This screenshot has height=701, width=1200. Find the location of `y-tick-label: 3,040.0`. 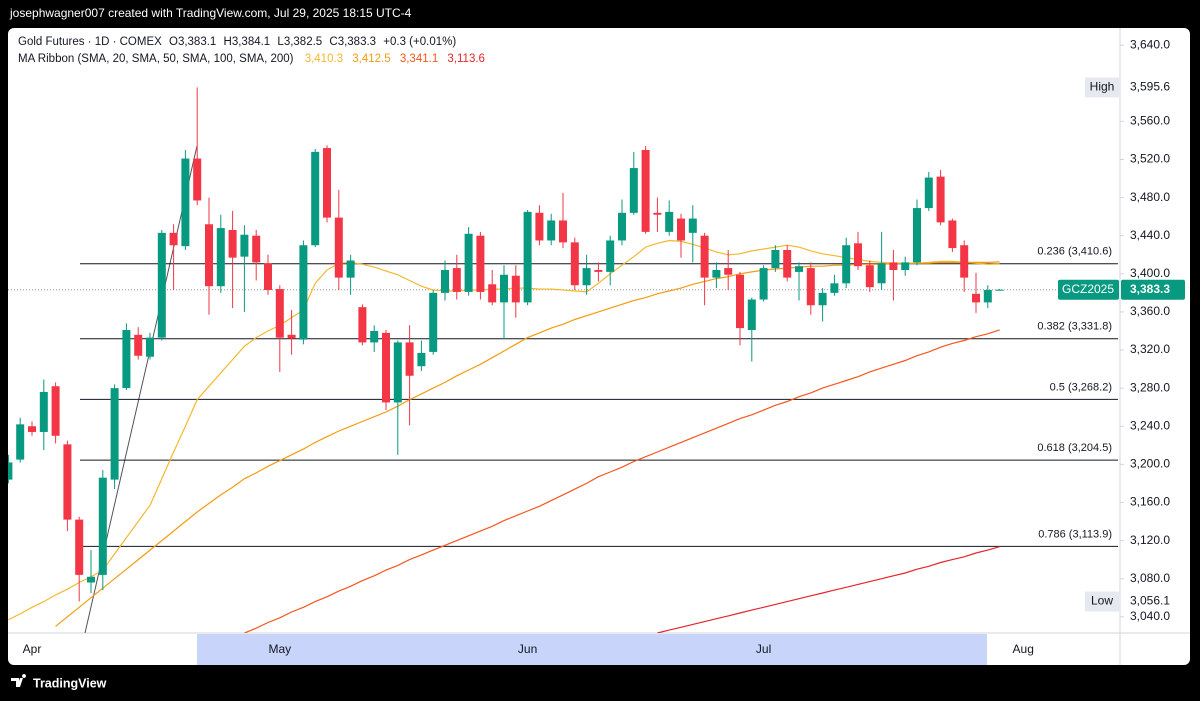

y-tick-label: 3,040.0 is located at coordinates (1150, 616).